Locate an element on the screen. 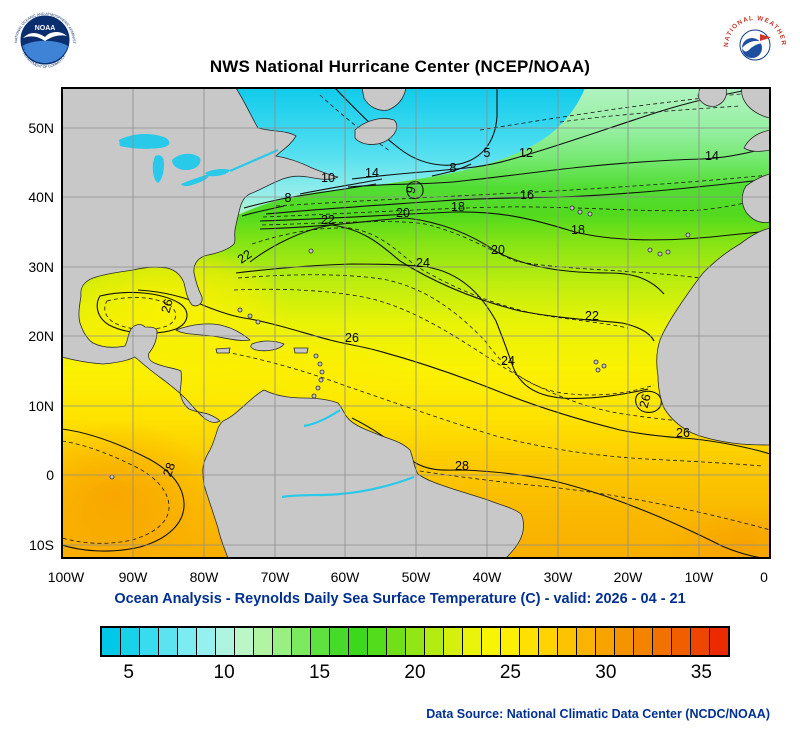  lat-label: 50N is located at coordinates (41, 128).